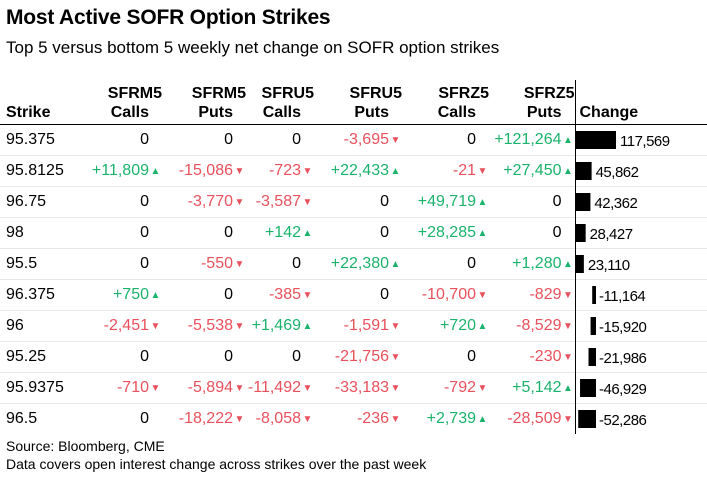 The image size is (707, 483). Describe the element at coordinates (216, 263) in the screenshot. I see `cell-value: -550` at that location.